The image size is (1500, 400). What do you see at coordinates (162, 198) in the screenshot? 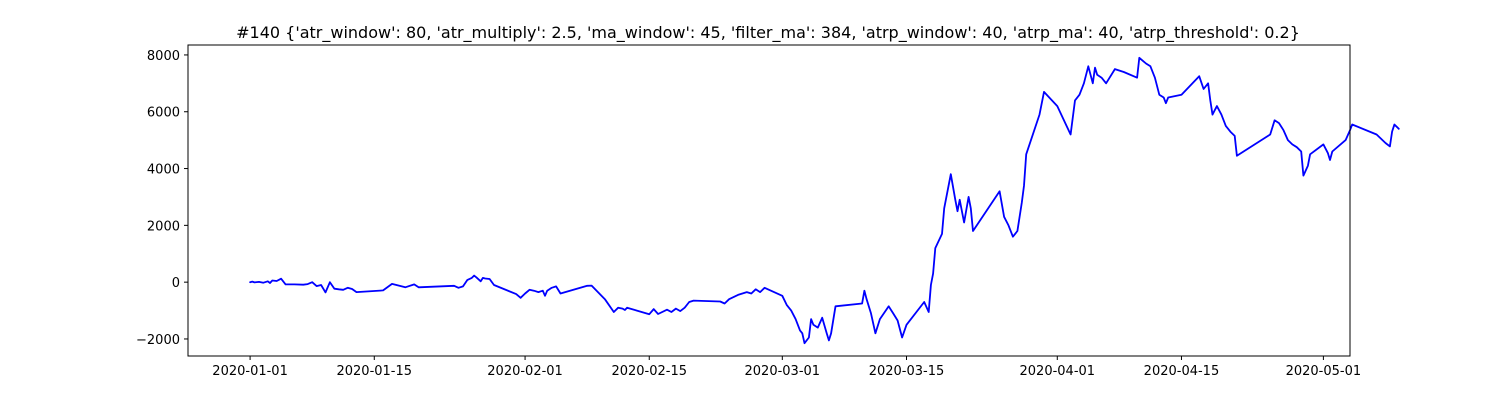
I see `y-axis: −2000 0 2000 4000 6000 8000` at bounding box center [162, 198].